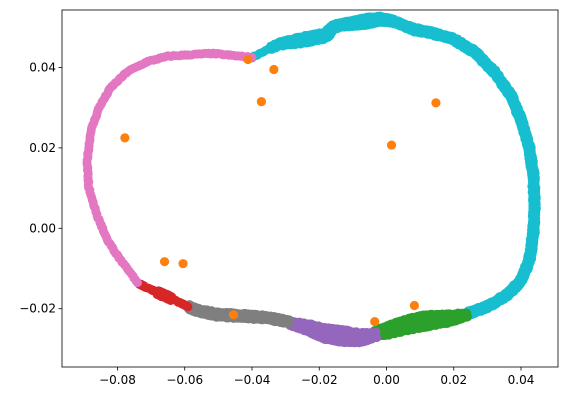 This screenshot has height=413, width=567. I want to click on x-axis: −0.08 −0.06 −0.04 −0.02 0.00 0.02 0.04, so click(316, 377).